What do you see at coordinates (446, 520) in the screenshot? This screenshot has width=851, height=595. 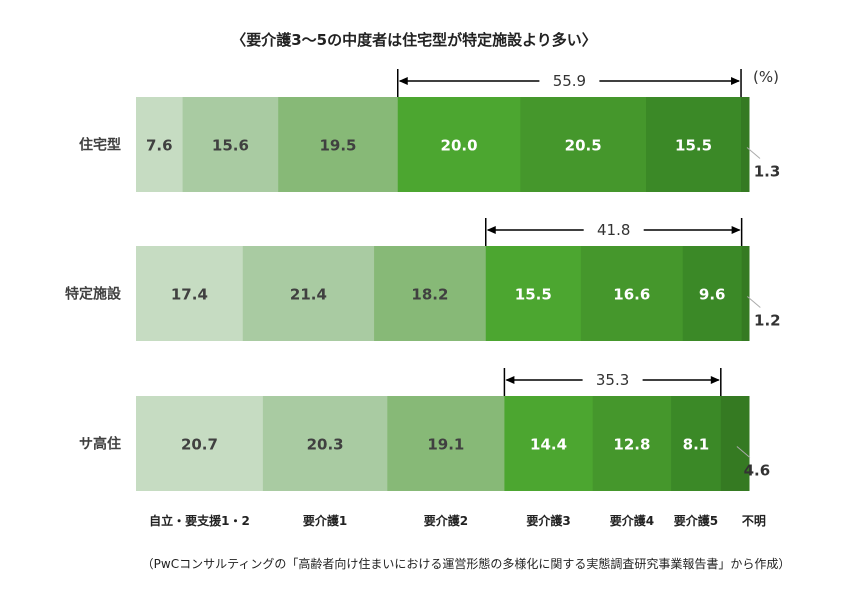 I see `legend-label: 要介護2` at bounding box center [446, 520].